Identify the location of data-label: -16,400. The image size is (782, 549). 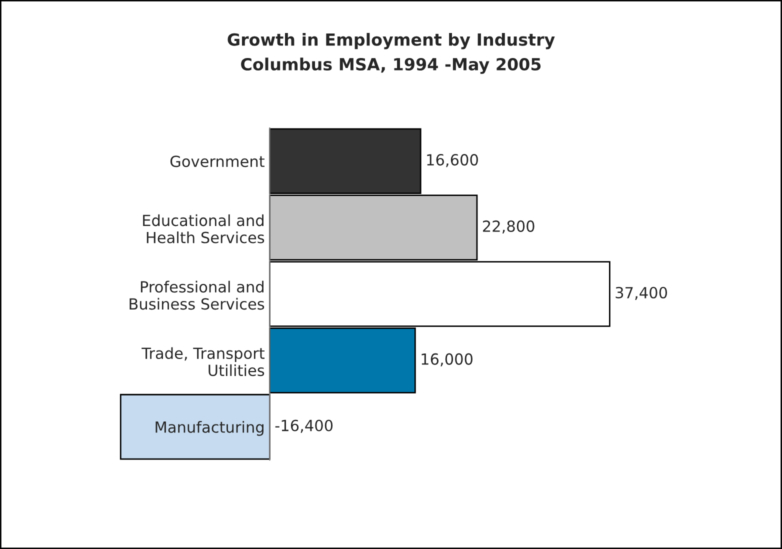
(304, 426).